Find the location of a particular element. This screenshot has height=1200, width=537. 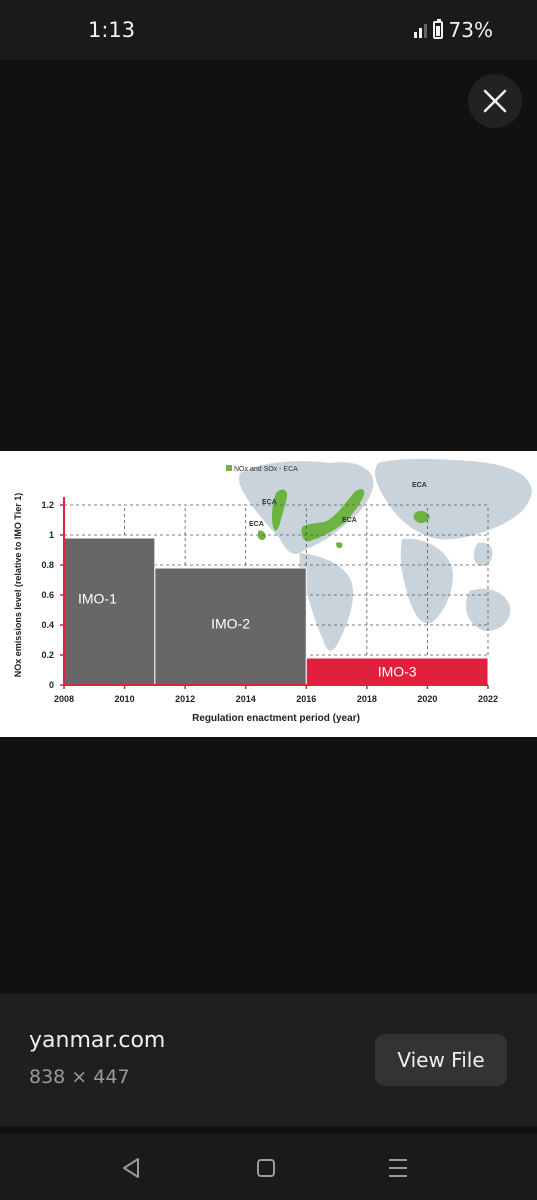

back-triangle-icon is located at coordinates (131, 1168).